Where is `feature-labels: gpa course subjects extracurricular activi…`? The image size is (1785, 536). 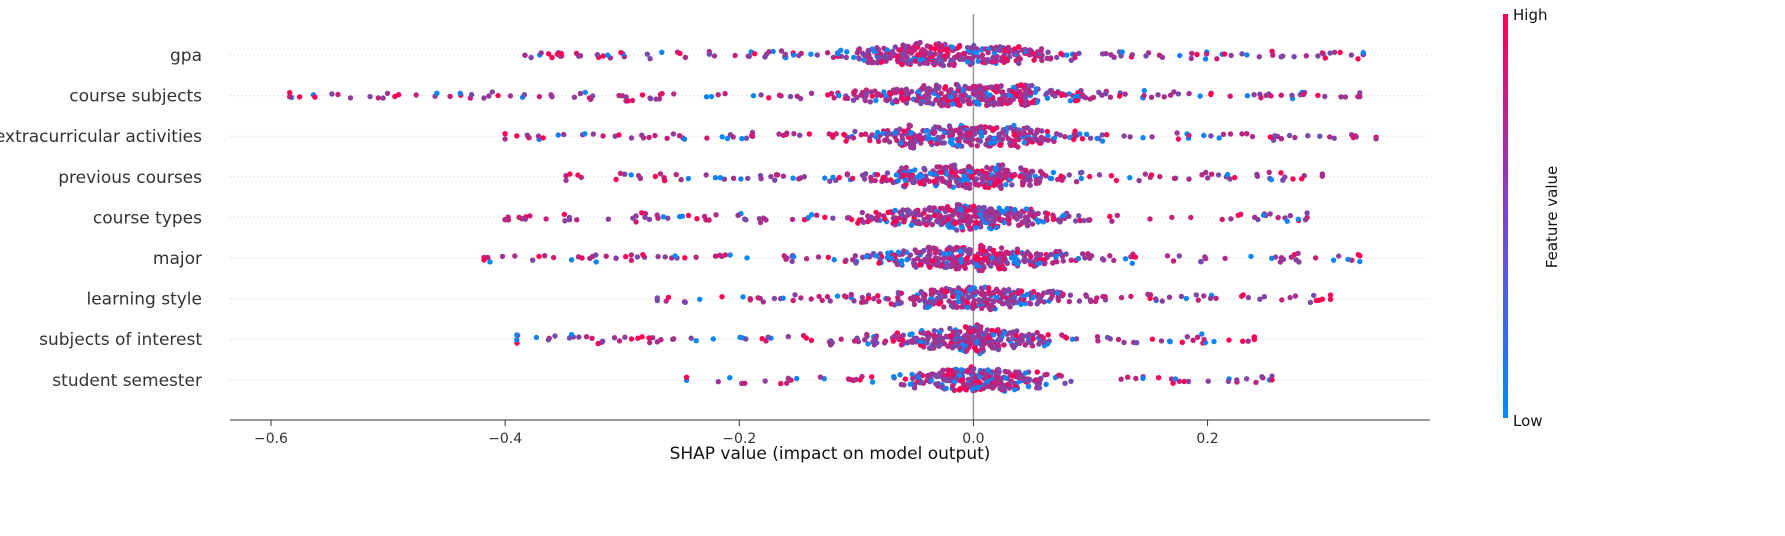
feature-labels: gpa course subjects extracurricular activi… is located at coordinates (101, 218).